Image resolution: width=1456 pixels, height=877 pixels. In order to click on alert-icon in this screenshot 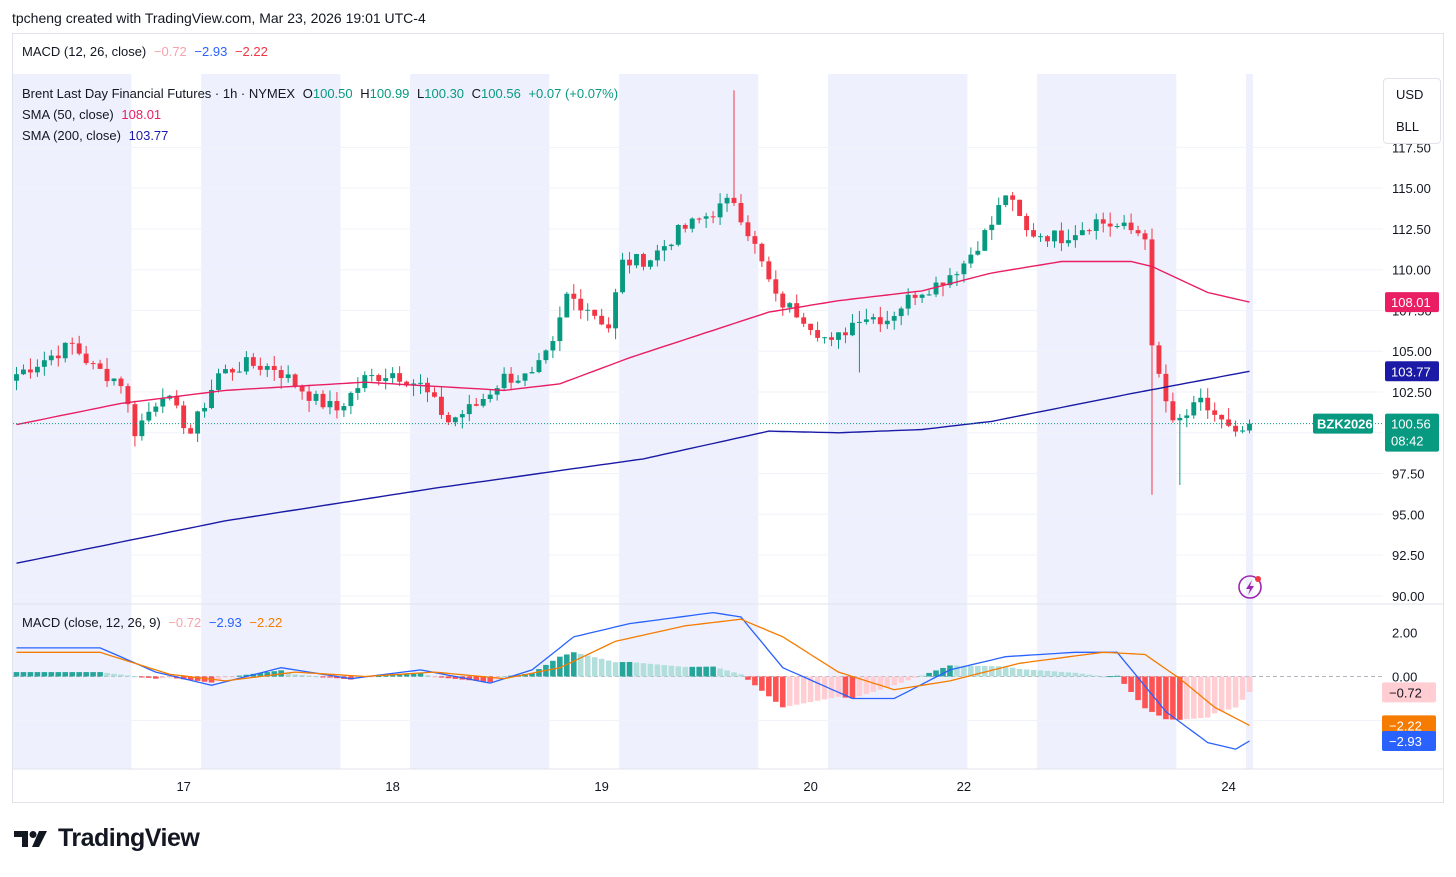, I will do `click(1250, 587)`.